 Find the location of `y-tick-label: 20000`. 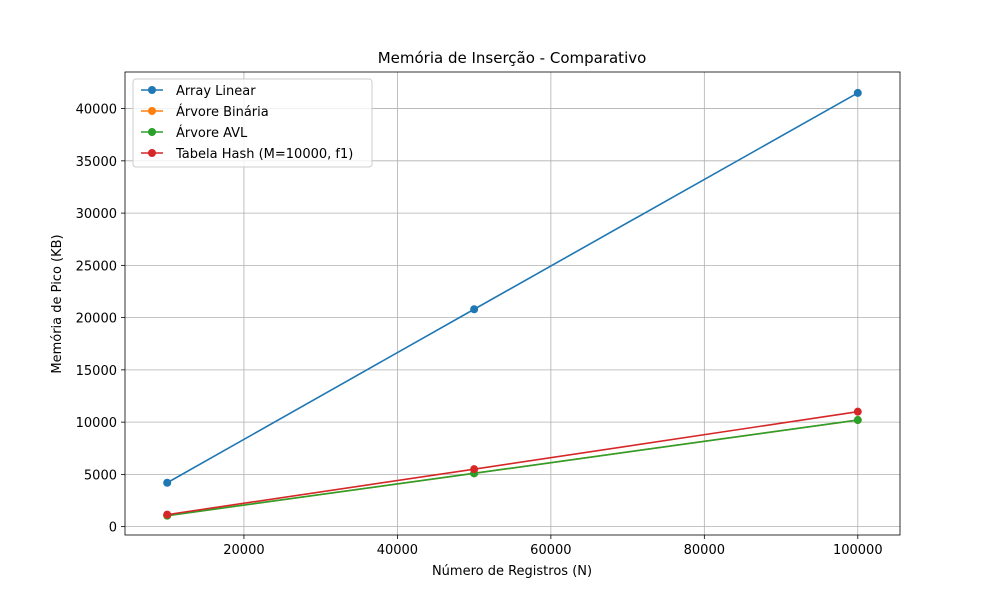

y-tick-label: 20000 is located at coordinates (96, 319).